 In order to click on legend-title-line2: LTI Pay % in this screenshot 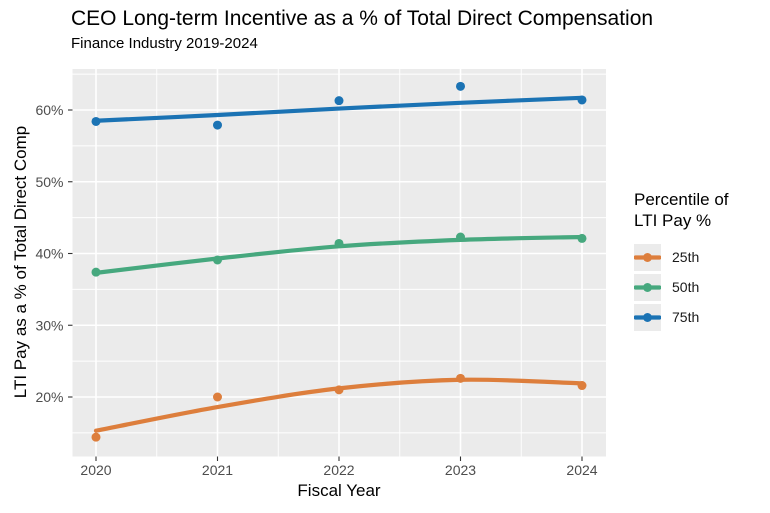, I will do `click(673, 220)`.